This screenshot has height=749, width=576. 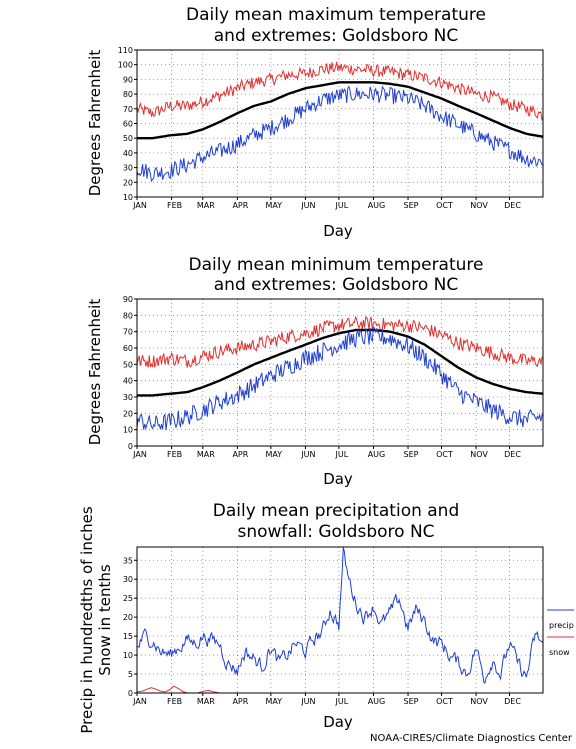 I want to click on credit-text: NOAA-CIRES/Climate Diagnostics Center, so click(x=471, y=738).